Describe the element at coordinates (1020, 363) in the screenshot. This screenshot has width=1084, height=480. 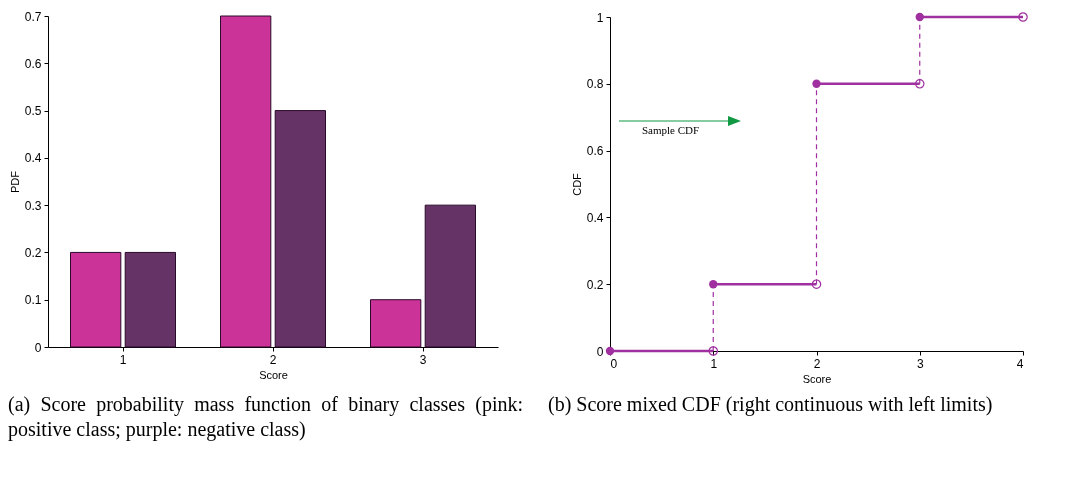
I see `x-tick-label: 4` at that location.